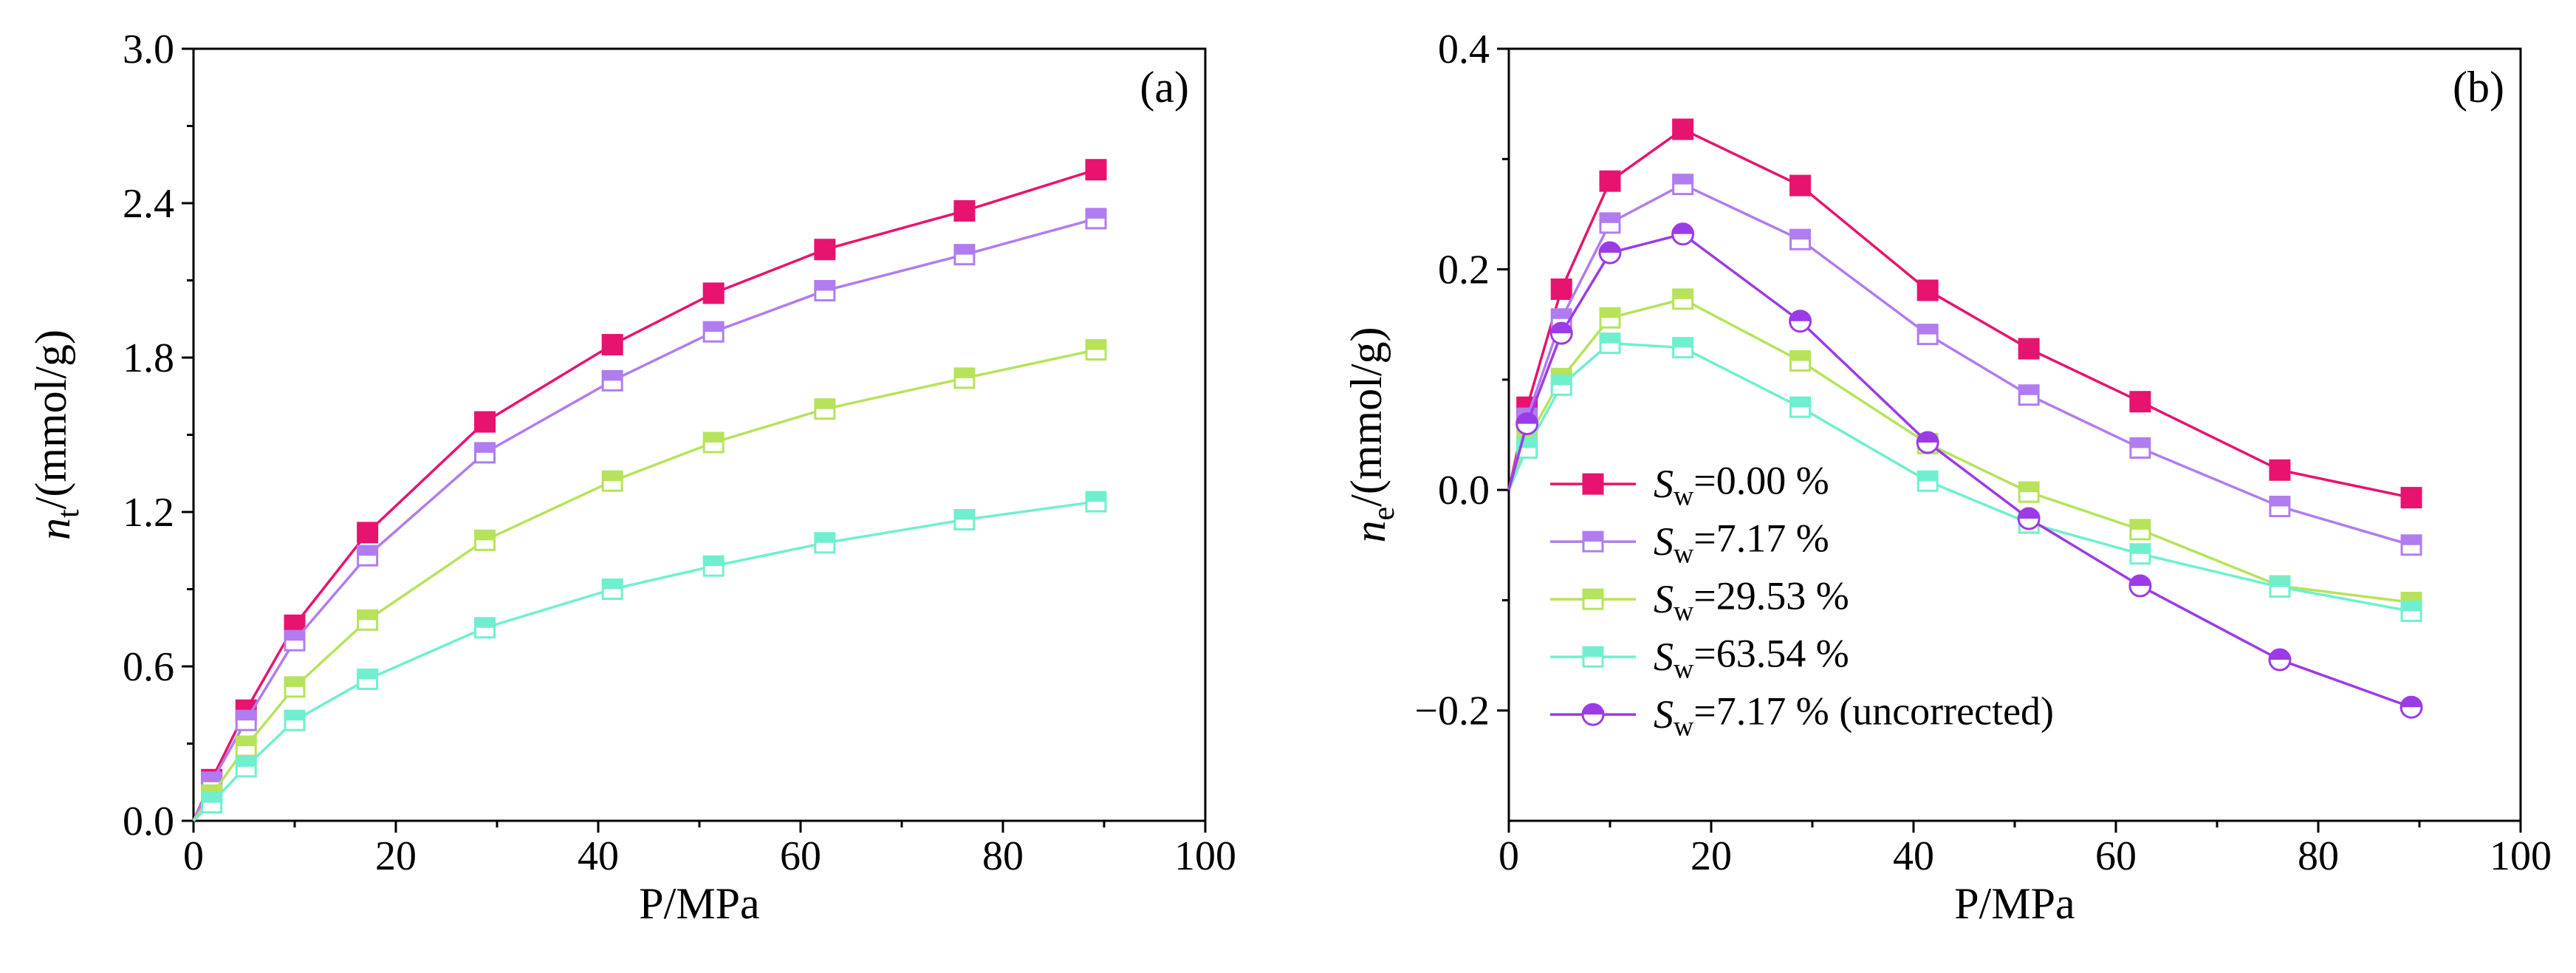  I want to click on chart1-x-tick-label: 40, so click(598, 856).